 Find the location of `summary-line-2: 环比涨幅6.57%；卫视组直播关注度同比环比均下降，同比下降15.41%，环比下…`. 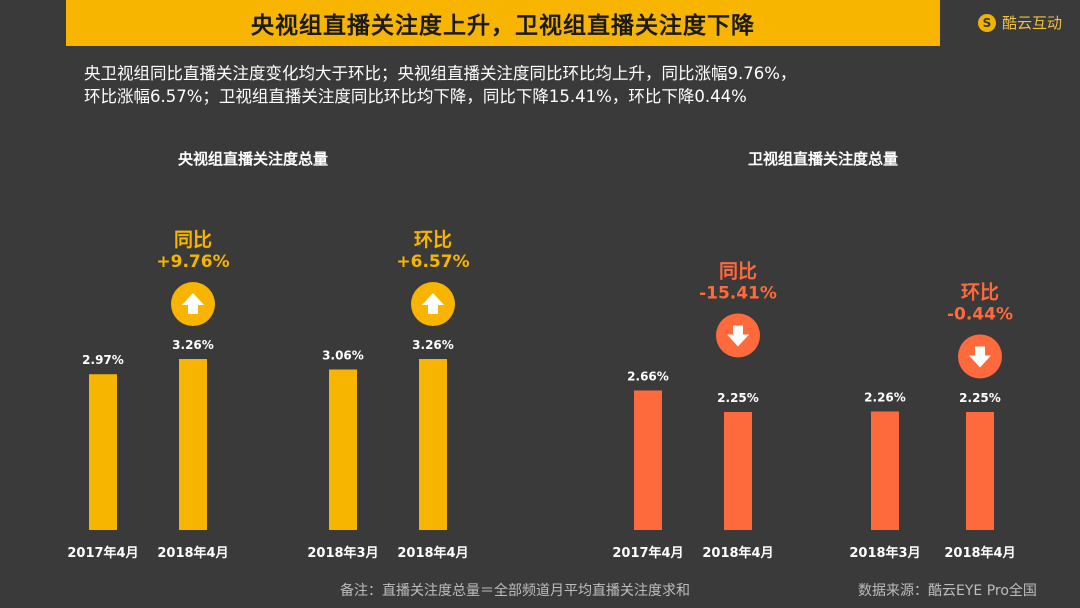

summary-line-2: 环比涨幅6.57%；卫视组直播关注度同比环比均下降，同比下降15.41%，环比下… is located at coordinates (415, 96).